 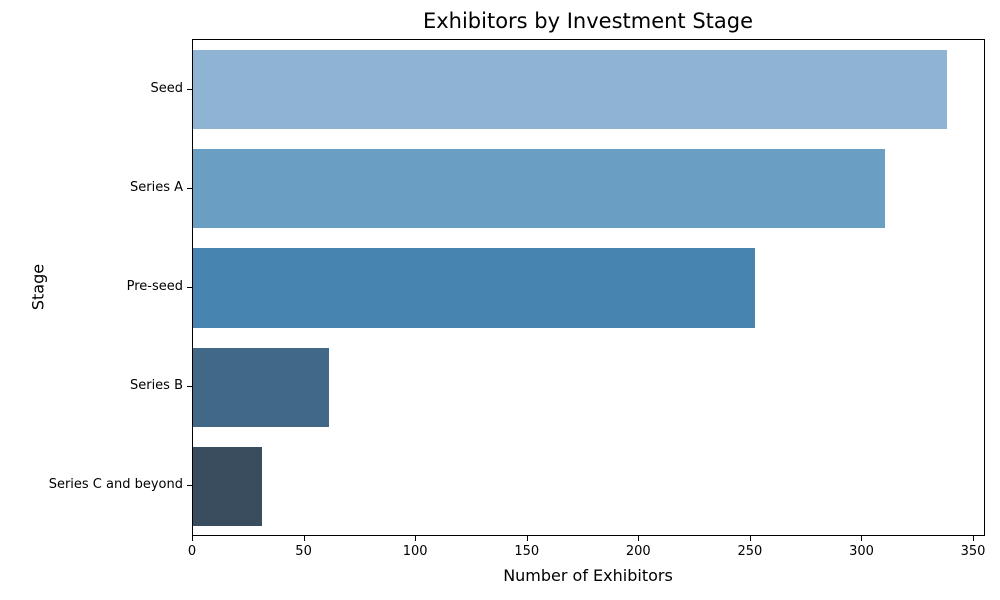 I want to click on x-tick-label: 200, so click(x=638, y=551).